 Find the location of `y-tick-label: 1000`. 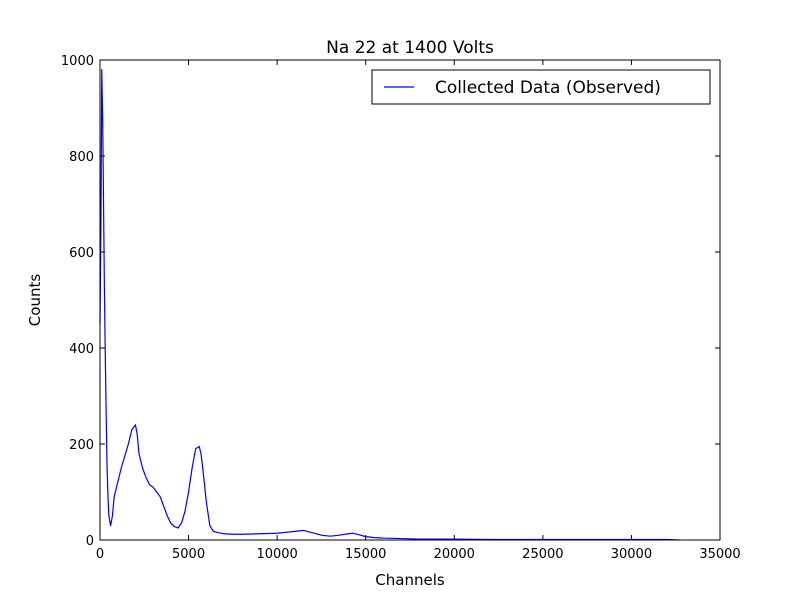

y-tick-label: 1000 is located at coordinates (77, 61).